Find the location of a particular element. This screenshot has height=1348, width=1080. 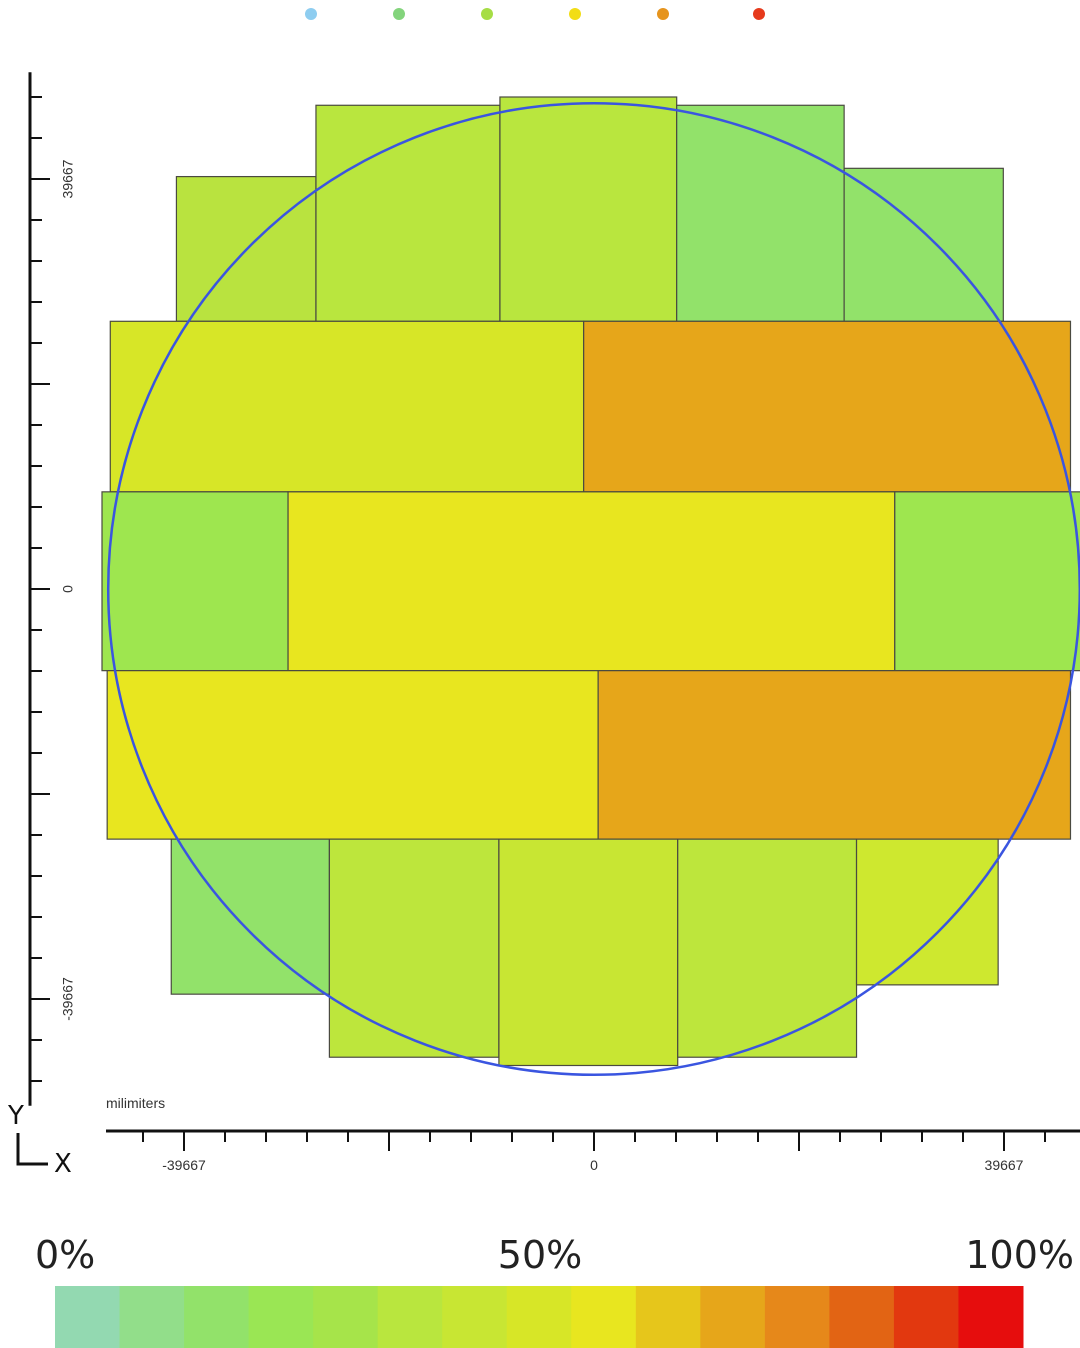

y-axis-letter: Y is located at coordinates (15, 1116).